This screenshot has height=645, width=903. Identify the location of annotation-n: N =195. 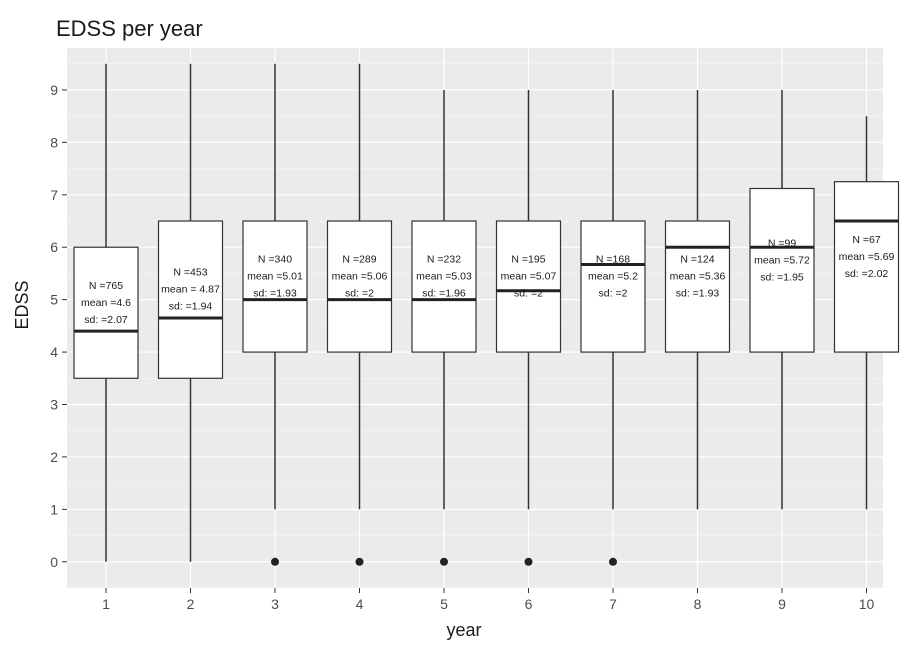
(528, 260).